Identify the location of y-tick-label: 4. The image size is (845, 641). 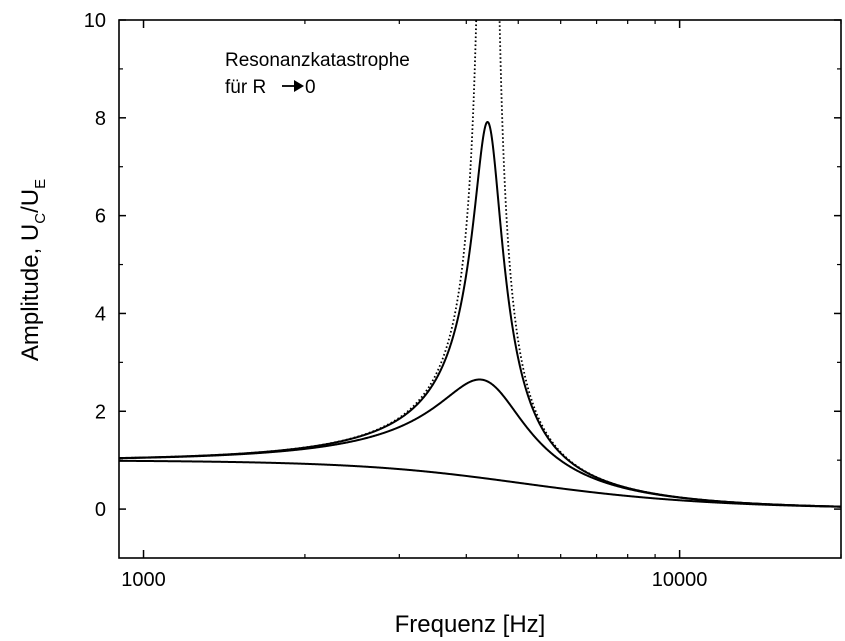
(100, 314).